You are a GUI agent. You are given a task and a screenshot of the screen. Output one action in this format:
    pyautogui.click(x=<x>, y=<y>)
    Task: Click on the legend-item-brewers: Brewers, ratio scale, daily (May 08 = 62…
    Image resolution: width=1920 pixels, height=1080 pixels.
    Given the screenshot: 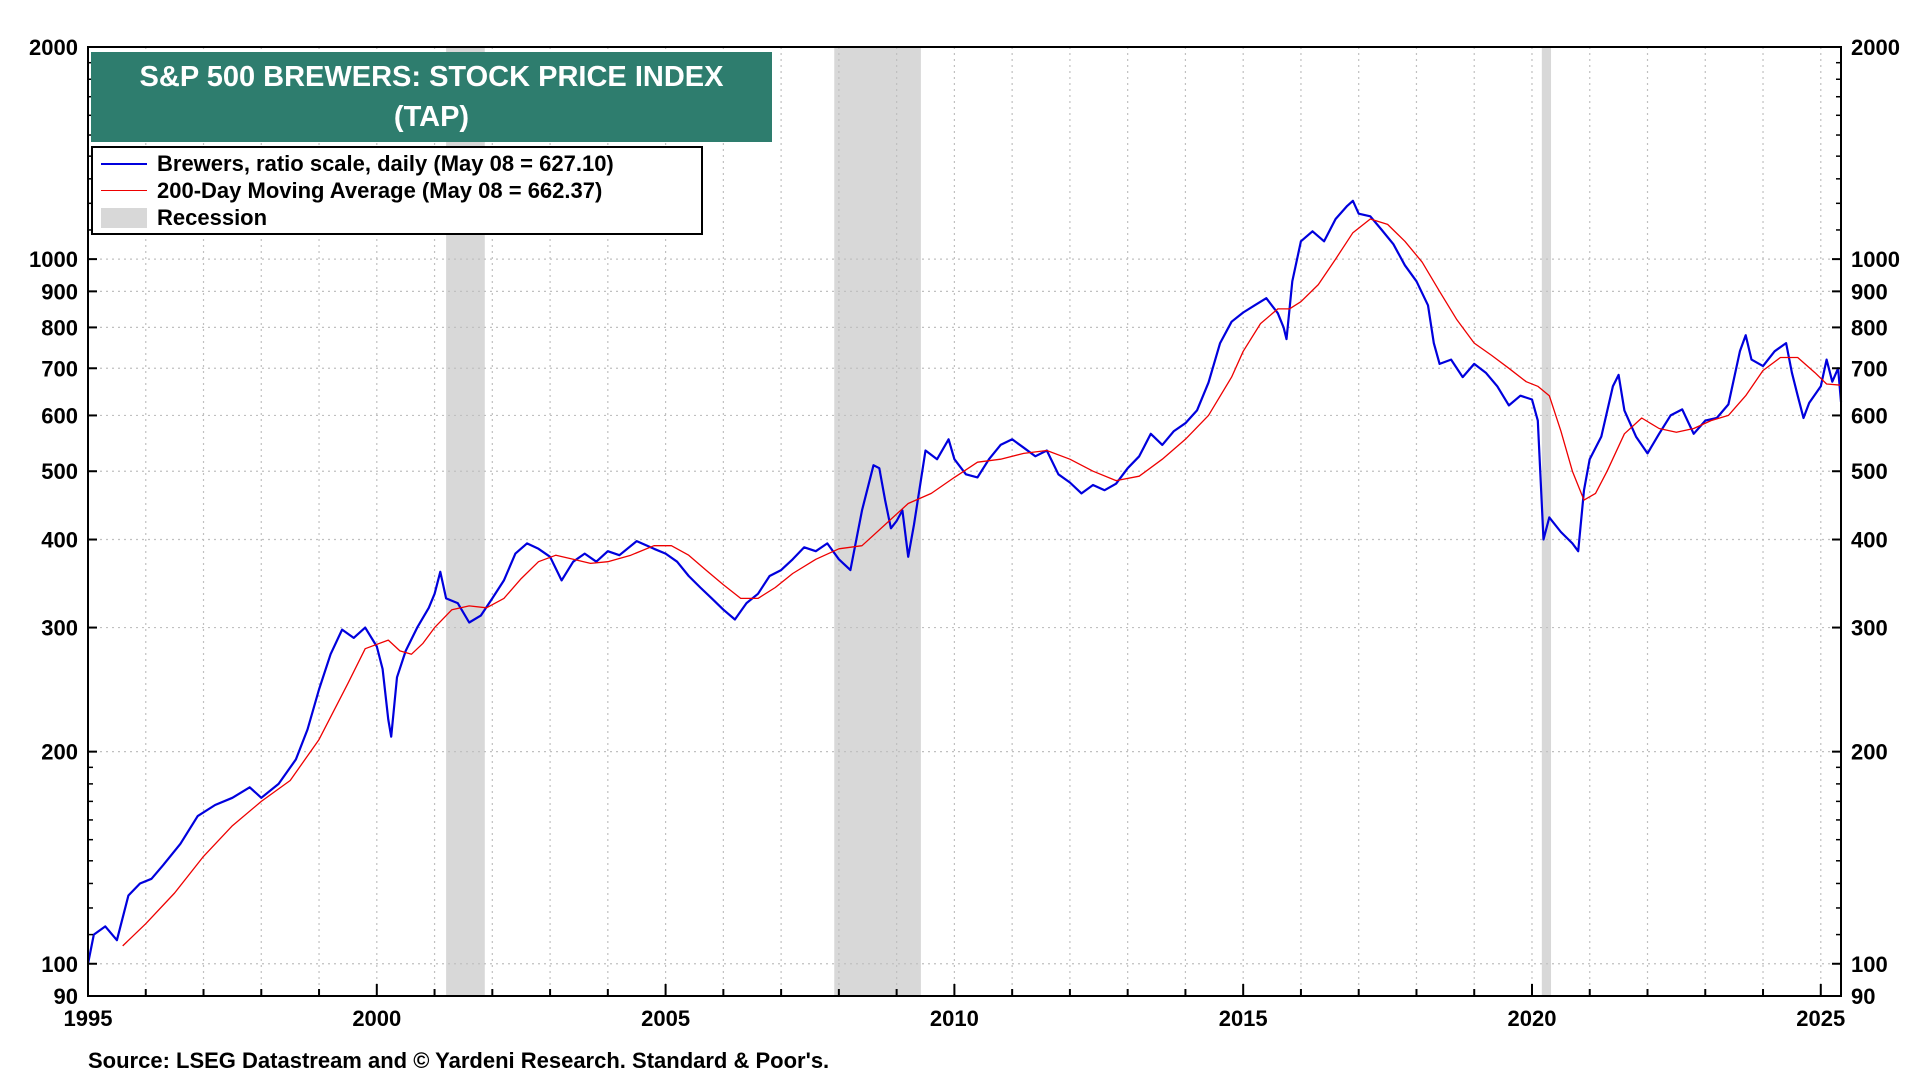 What is the action you would take?
    pyautogui.click(x=357, y=163)
    